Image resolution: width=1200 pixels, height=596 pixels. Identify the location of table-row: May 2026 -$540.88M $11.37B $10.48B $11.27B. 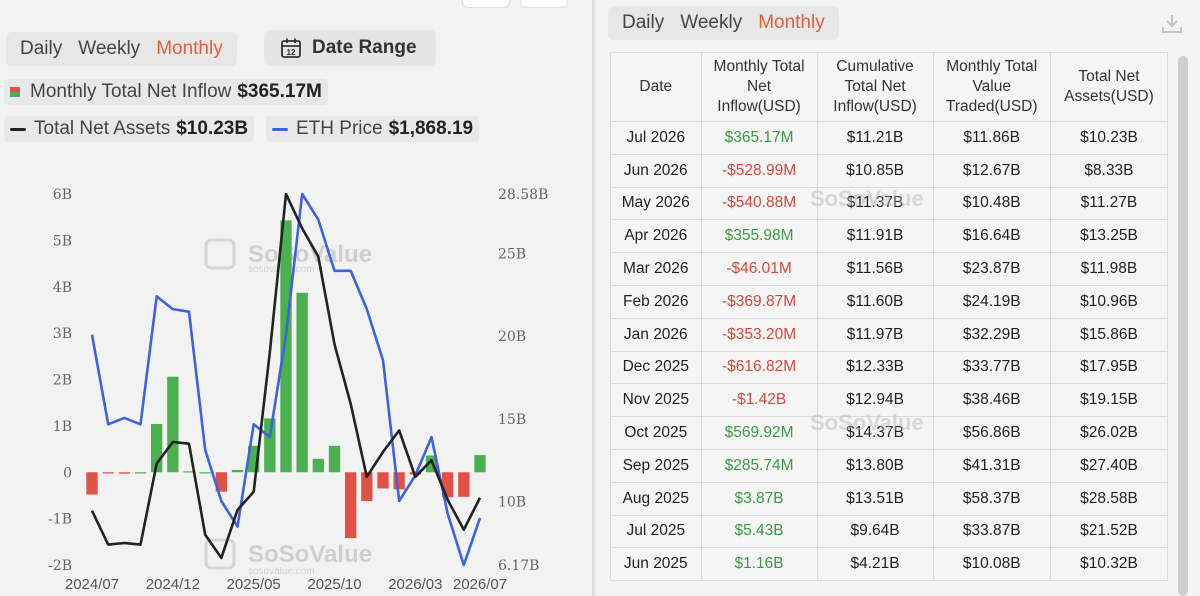
(889, 203).